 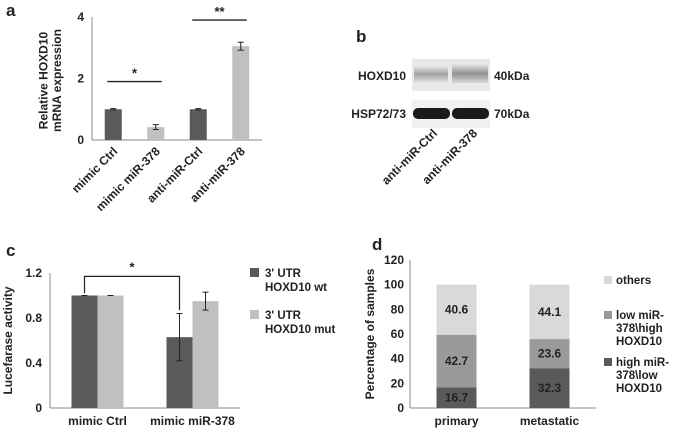 I want to click on legend-label: HOXD10 wt, so click(x=296, y=288).